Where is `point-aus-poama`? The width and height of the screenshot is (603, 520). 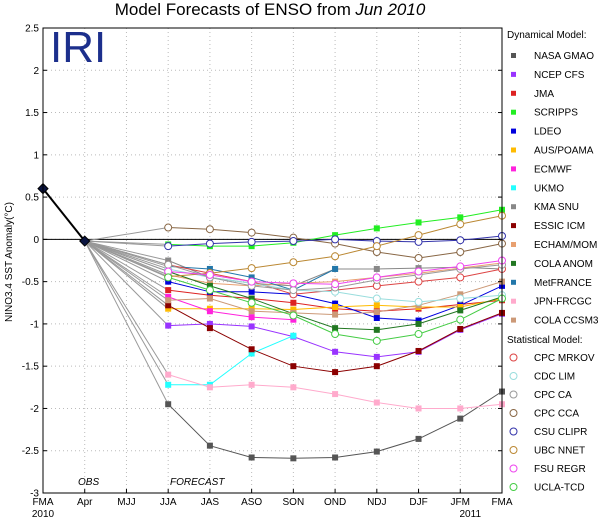
point-aus-poama is located at coordinates (293, 309).